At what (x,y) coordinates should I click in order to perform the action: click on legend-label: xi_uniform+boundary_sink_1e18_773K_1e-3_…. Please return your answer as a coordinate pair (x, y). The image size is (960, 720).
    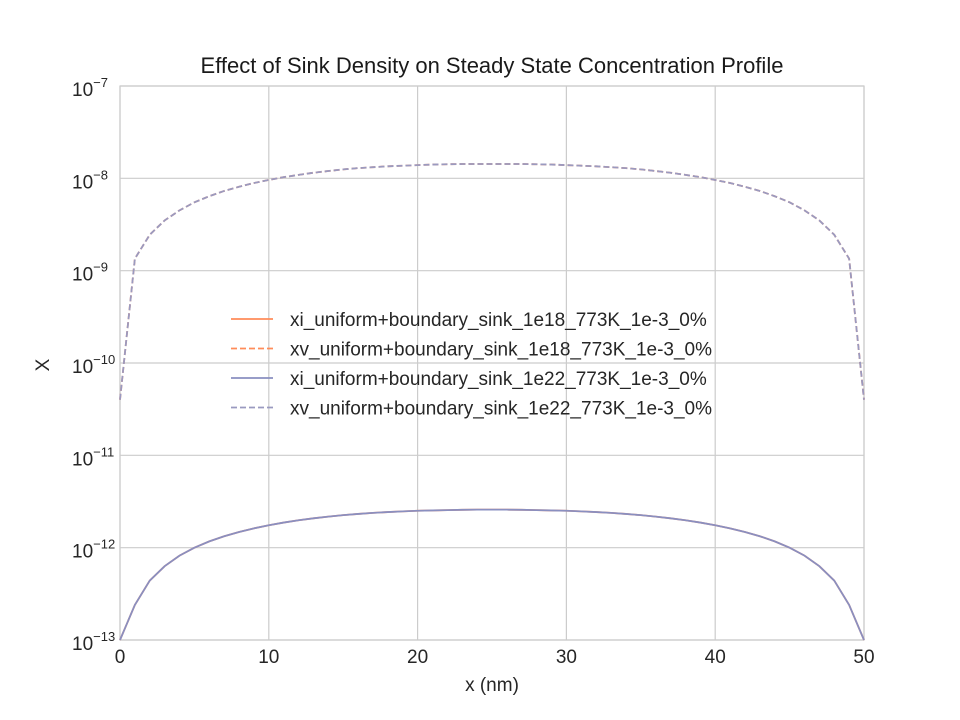
    Looking at the image, I should click on (498, 320).